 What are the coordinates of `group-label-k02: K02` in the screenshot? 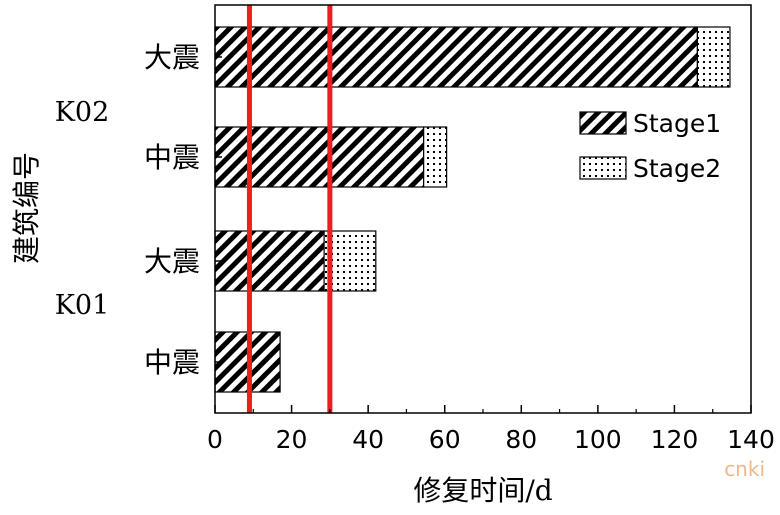 It's located at (82, 112).